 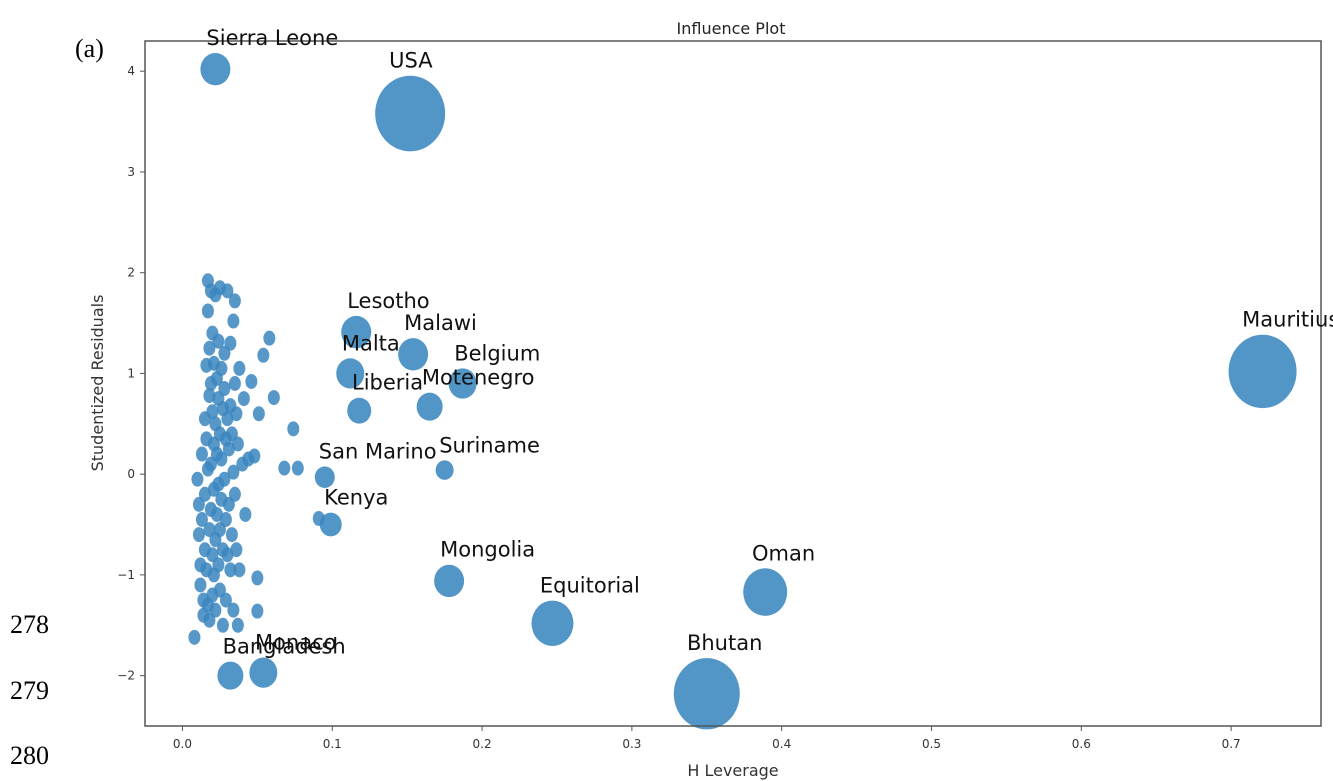 I want to click on point-label: Suriname, so click(x=489, y=445).